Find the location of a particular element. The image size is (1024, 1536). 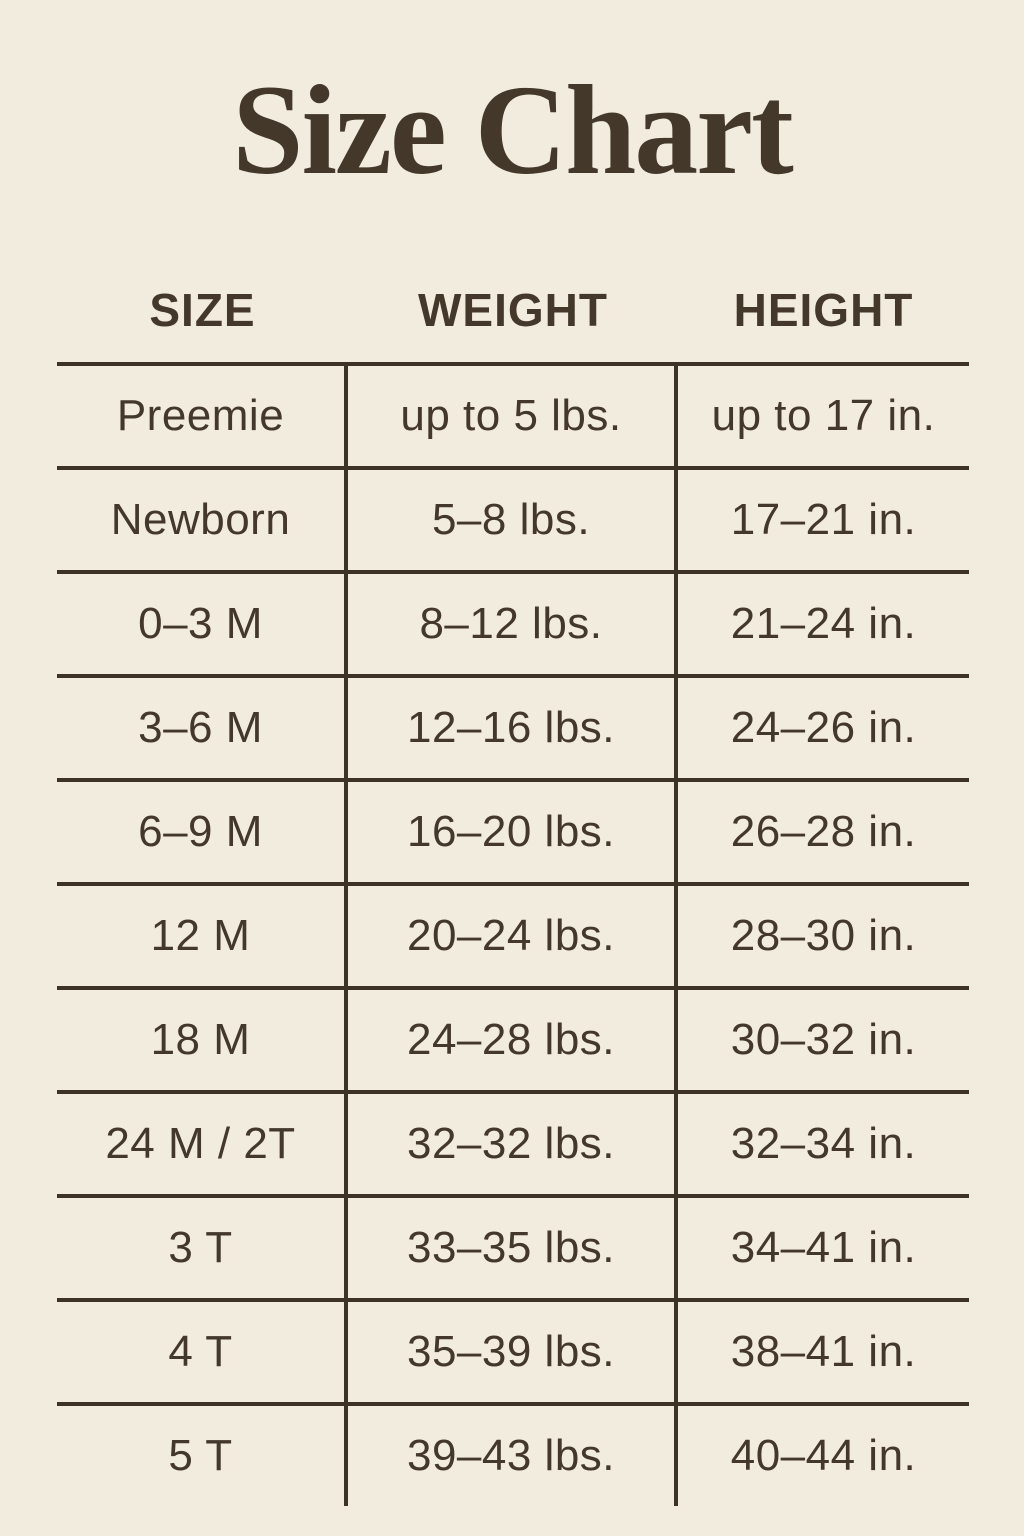

table-row: 24 M / 2T 32–32 lbs. 32–34 in. is located at coordinates (513, 1146).